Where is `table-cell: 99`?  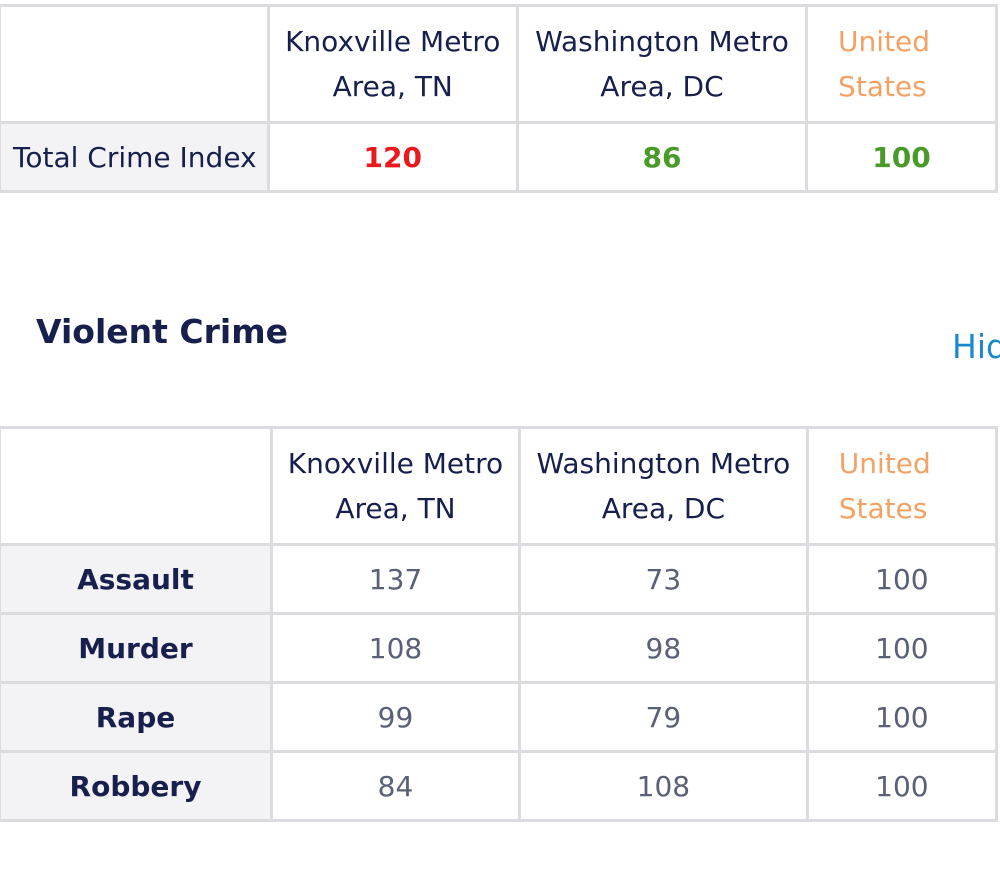
table-cell: 99 is located at coordinates (395, 717).